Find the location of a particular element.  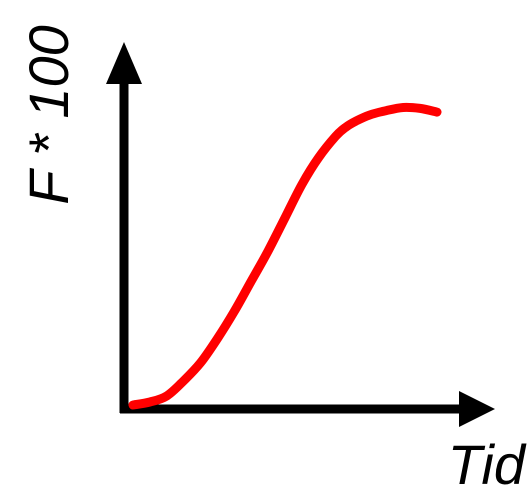

y-axis-label: F * 100 is located at coordinates (48, 115).